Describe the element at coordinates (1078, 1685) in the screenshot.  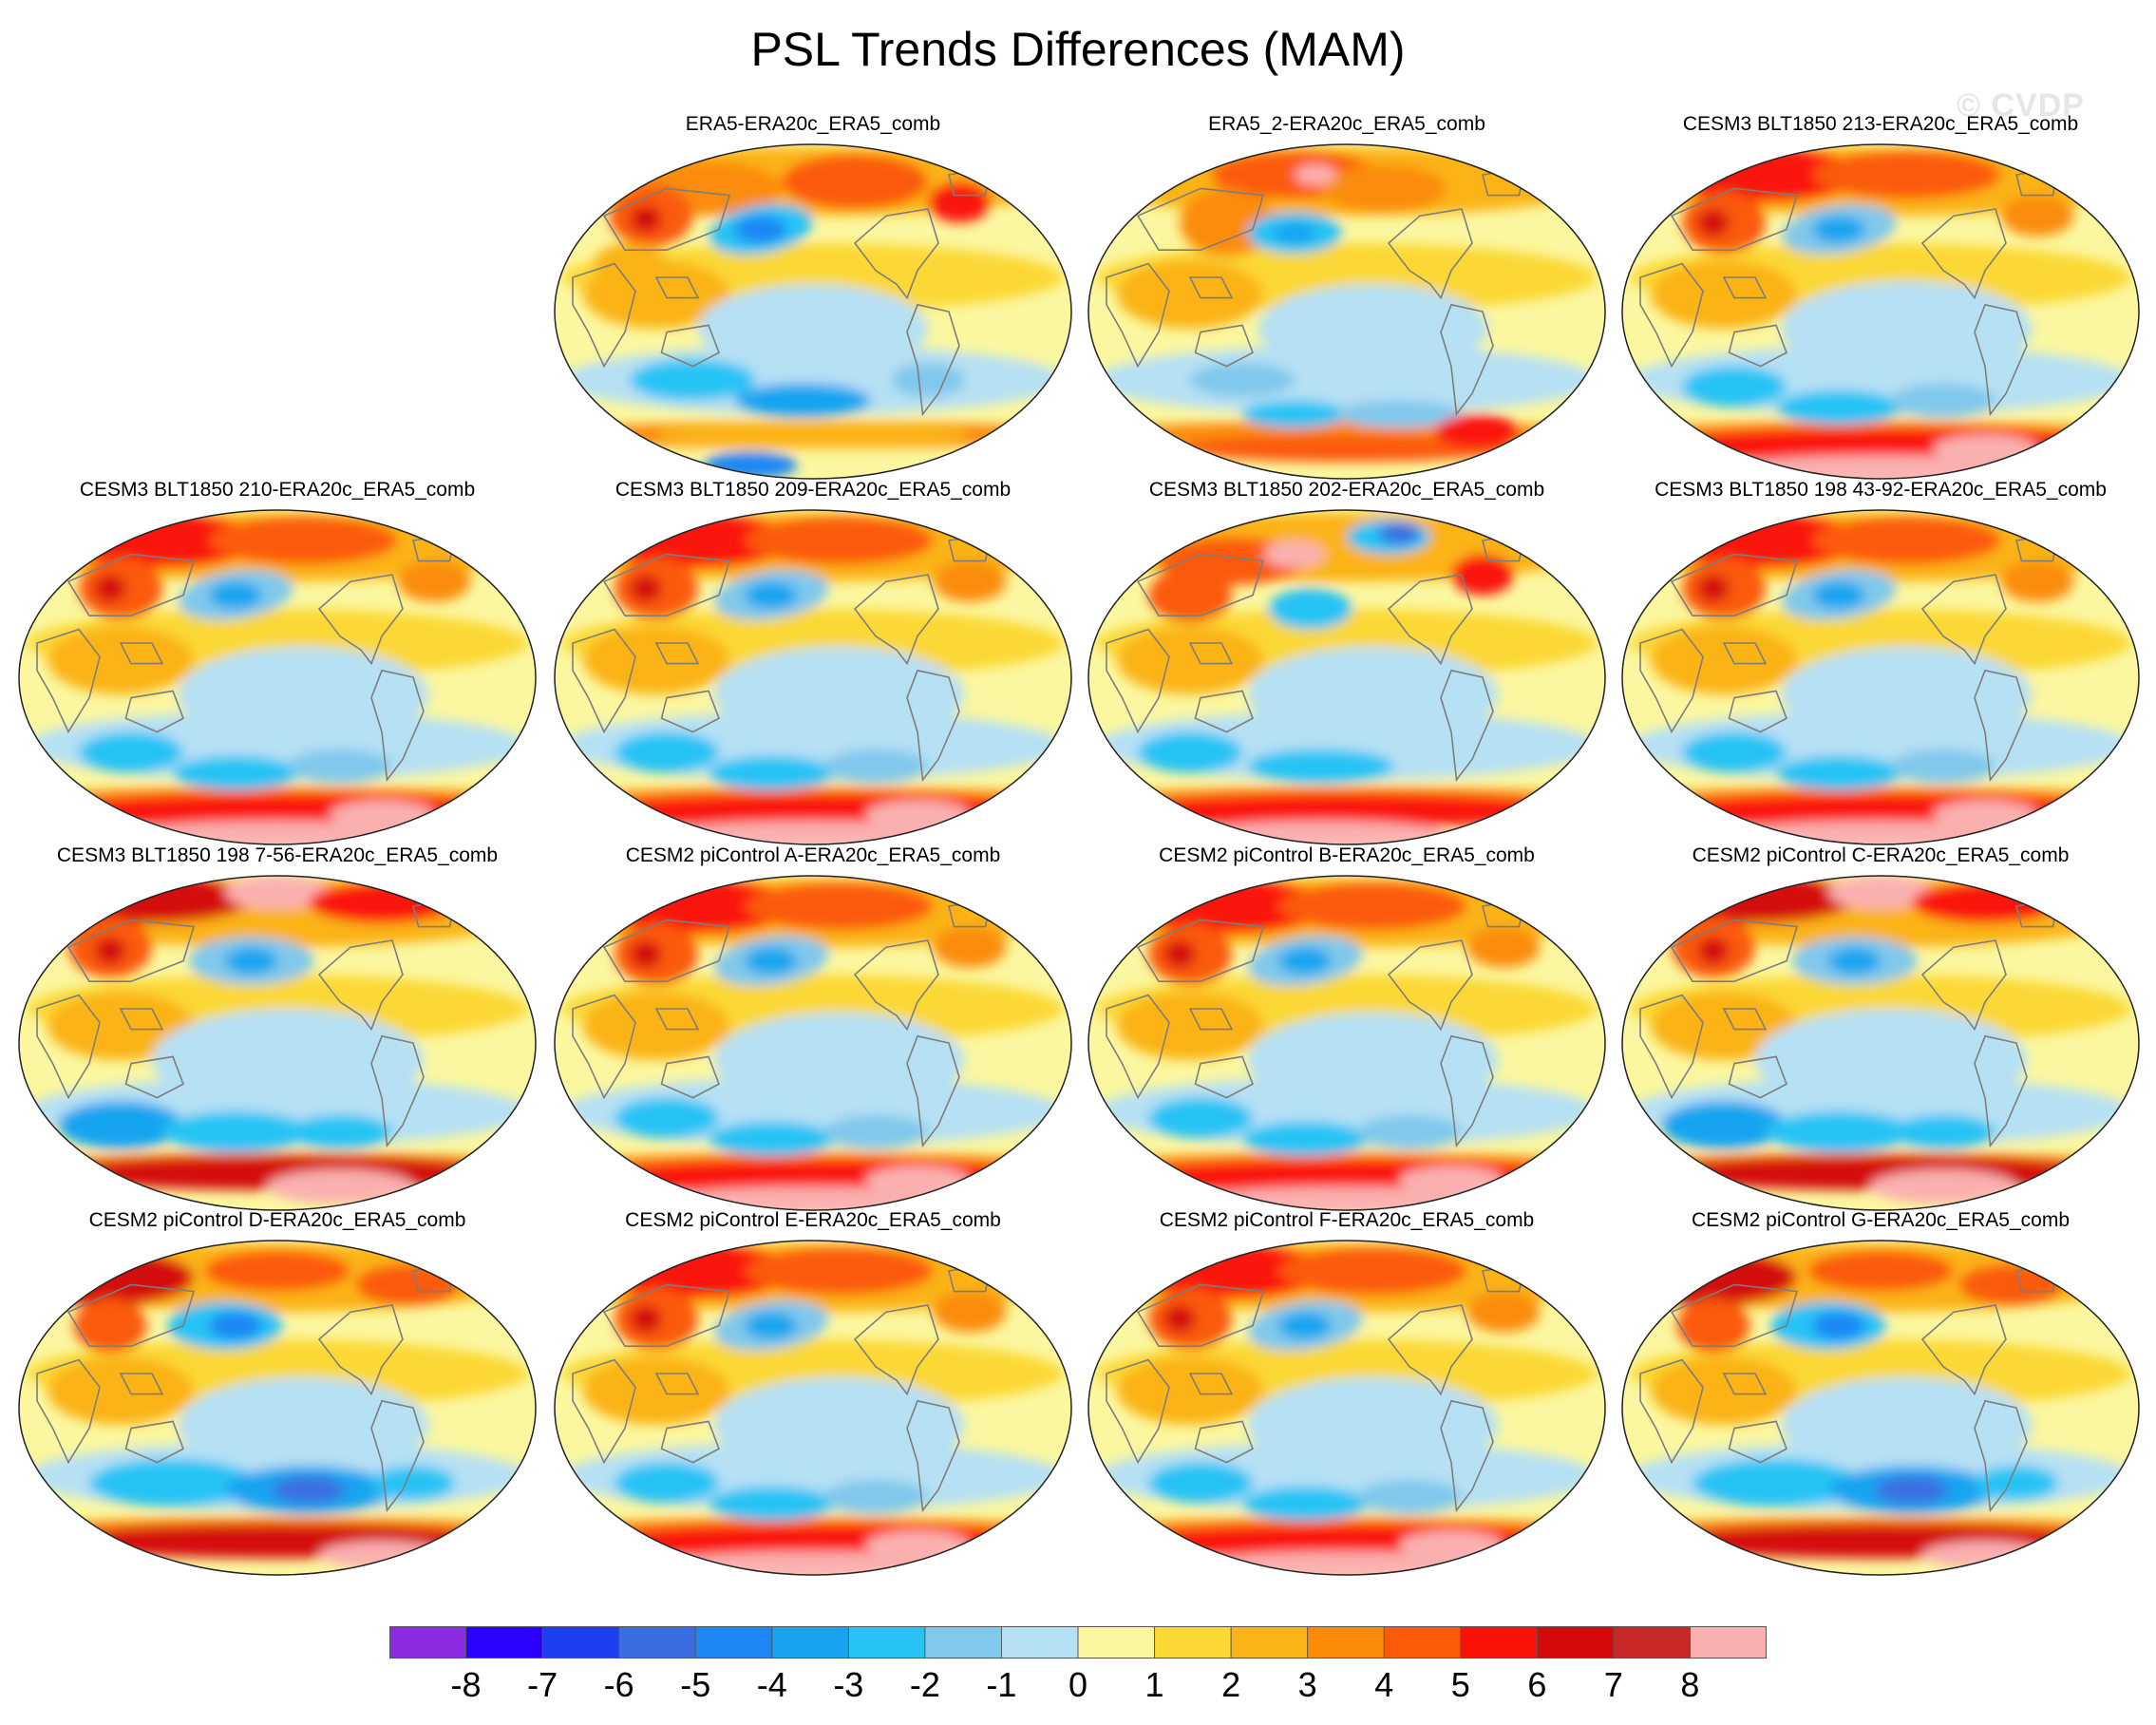
I see `colorbar-tick-label: 0` at that location.